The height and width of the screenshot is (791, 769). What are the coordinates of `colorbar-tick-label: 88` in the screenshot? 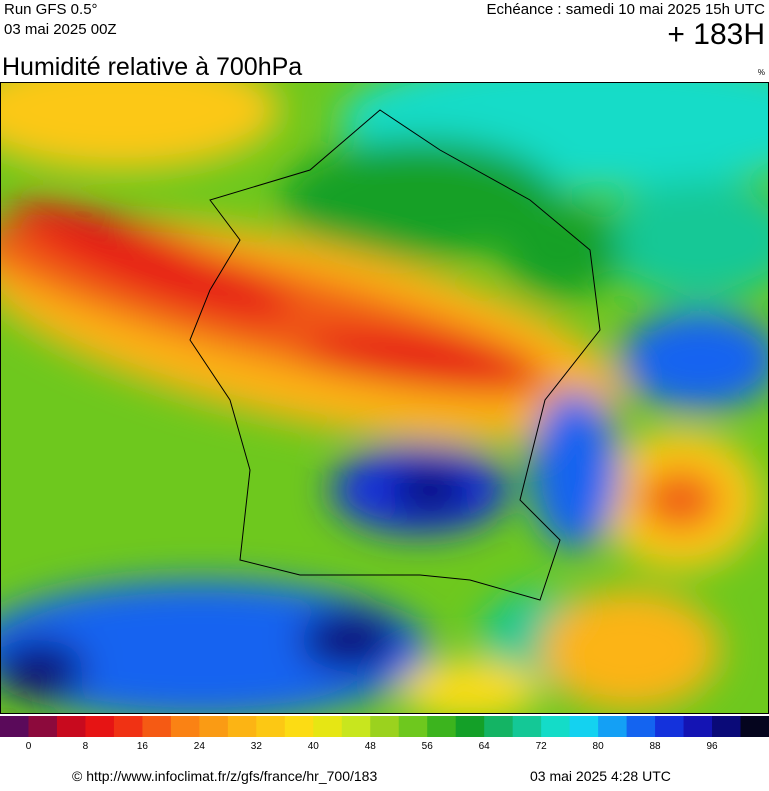 It's located at (656, 746).